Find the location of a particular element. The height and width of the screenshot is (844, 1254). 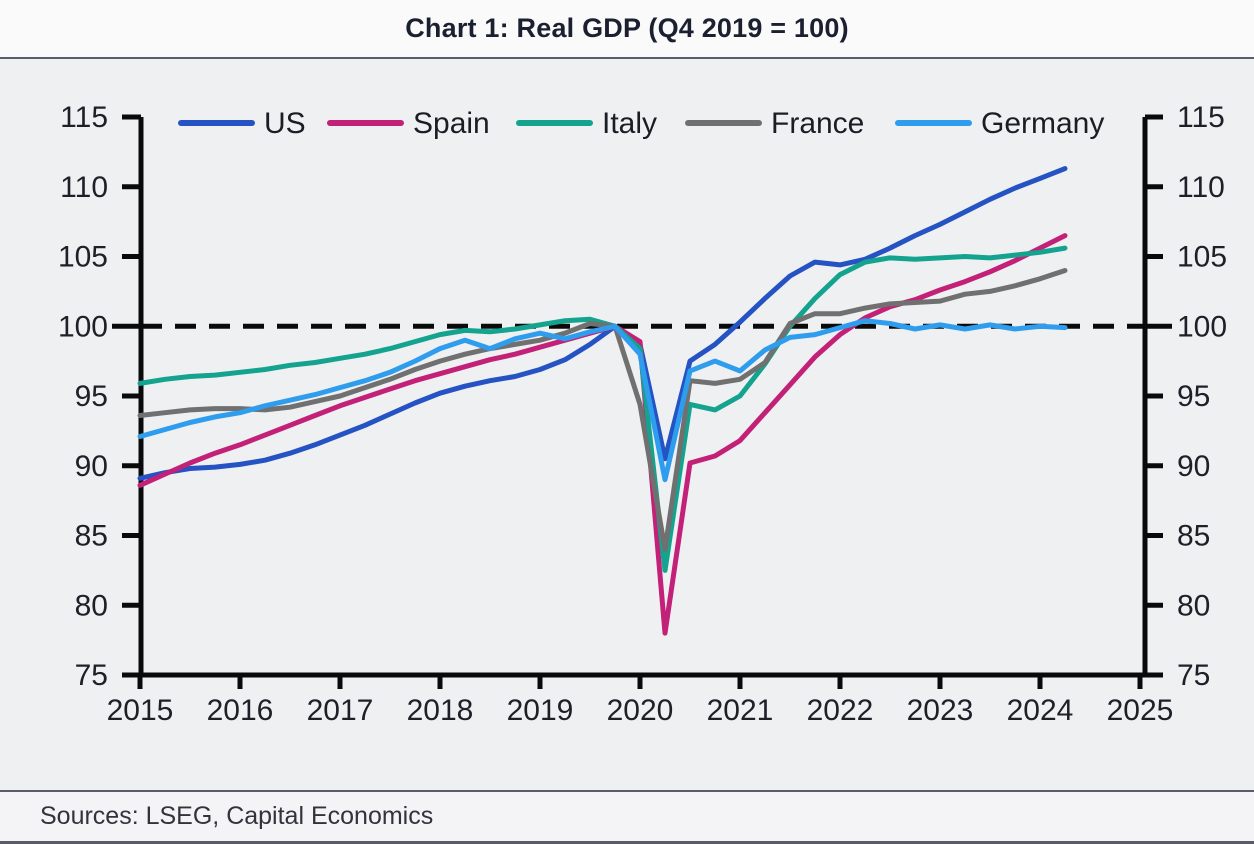

legend-item-italy: Italy is located at coordinates (586, 123).